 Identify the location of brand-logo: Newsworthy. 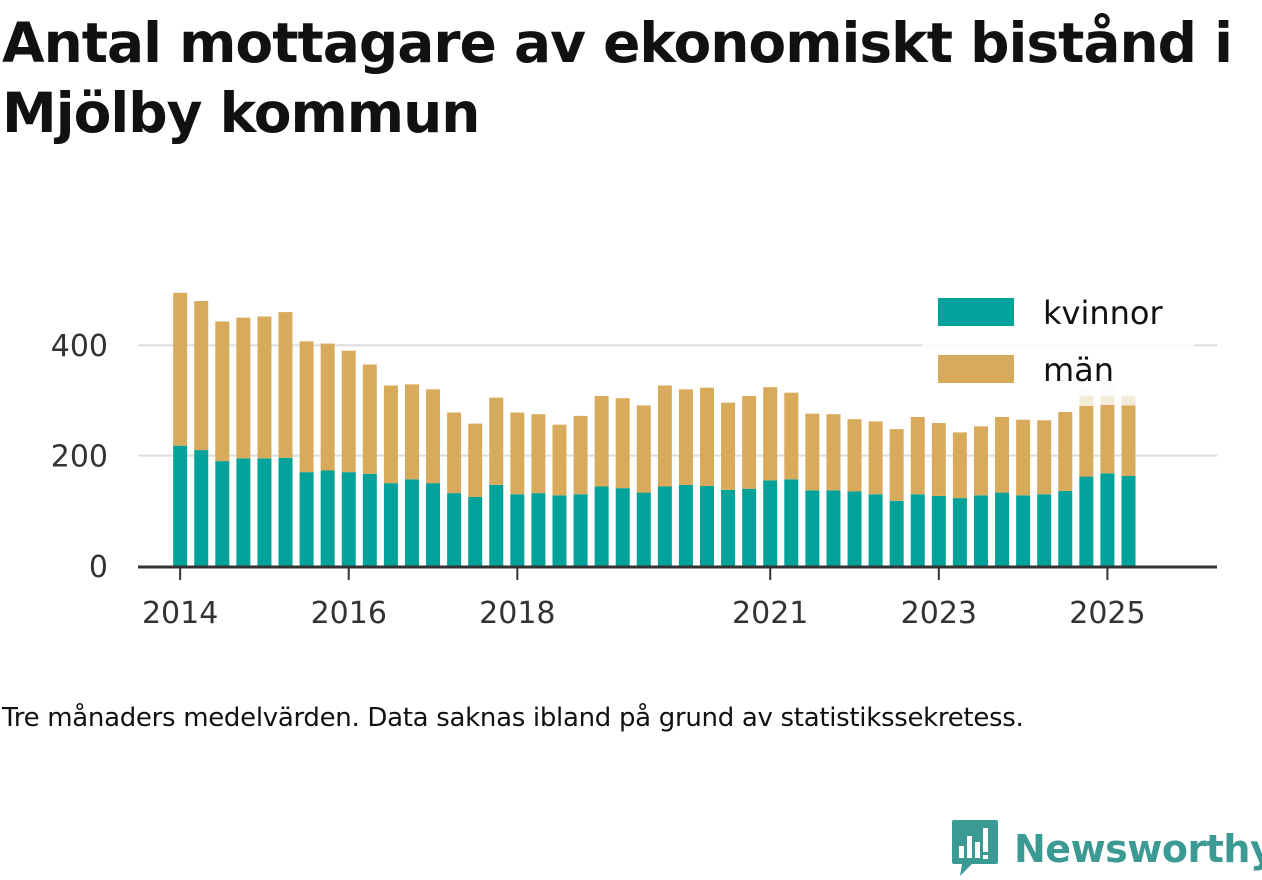
(1106, 849).